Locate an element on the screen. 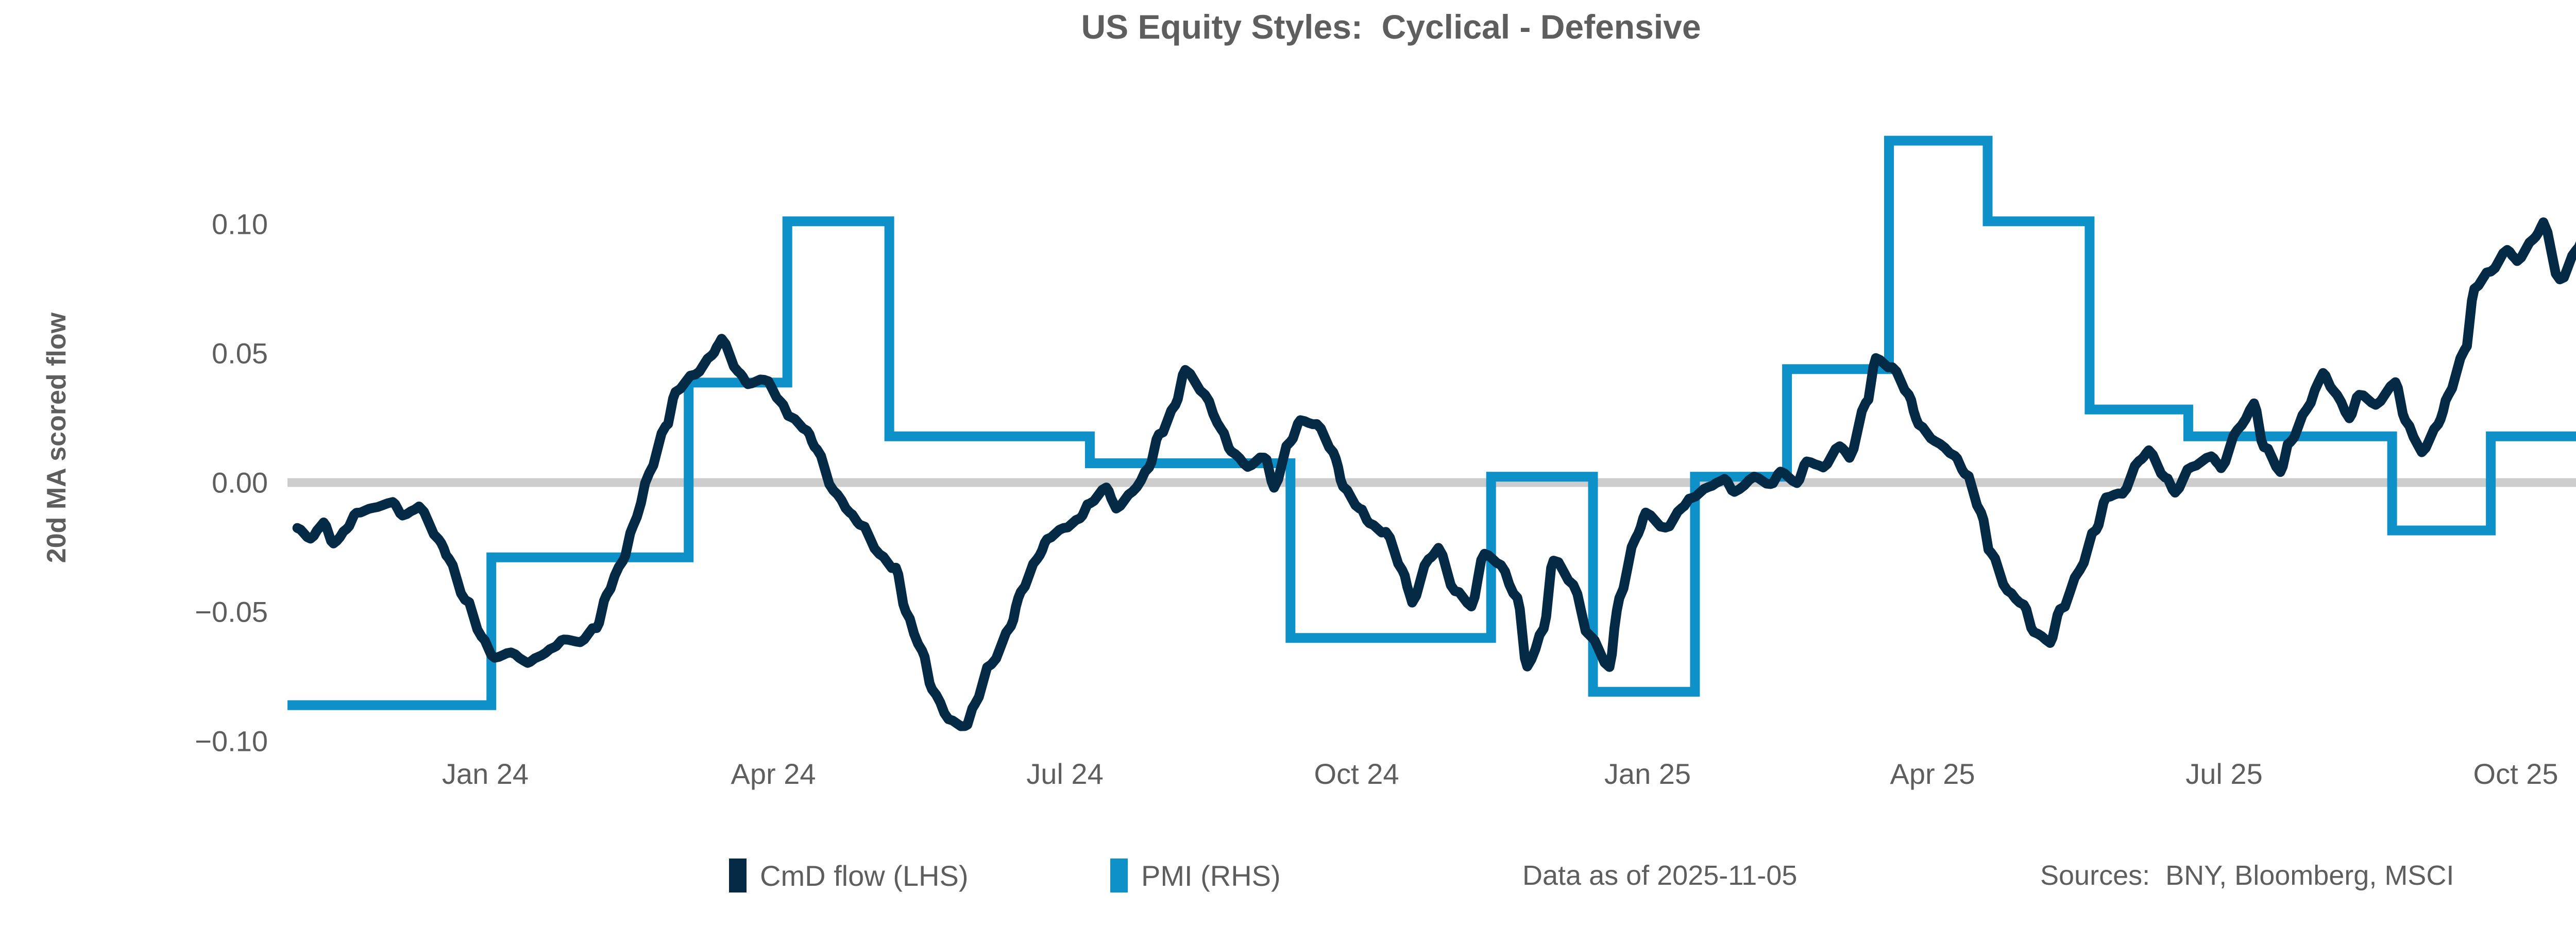 This screenshot has height=927, width=2576. sources-note: Sources: BNY, Bloomberg, MSCI is located at coordinates (2247, 875).